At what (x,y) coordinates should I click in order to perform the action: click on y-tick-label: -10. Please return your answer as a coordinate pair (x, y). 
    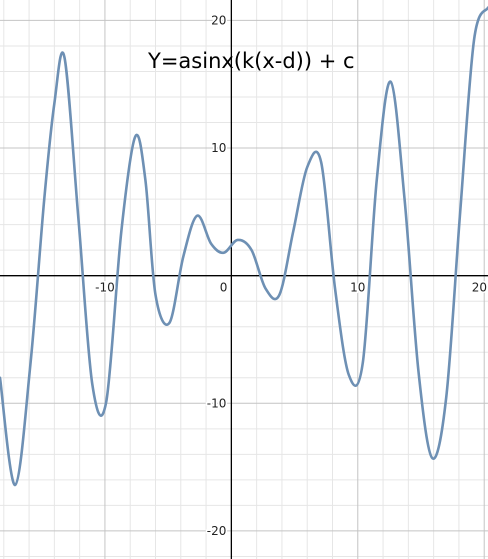
    Looking at the image, I should click on (217, 403).